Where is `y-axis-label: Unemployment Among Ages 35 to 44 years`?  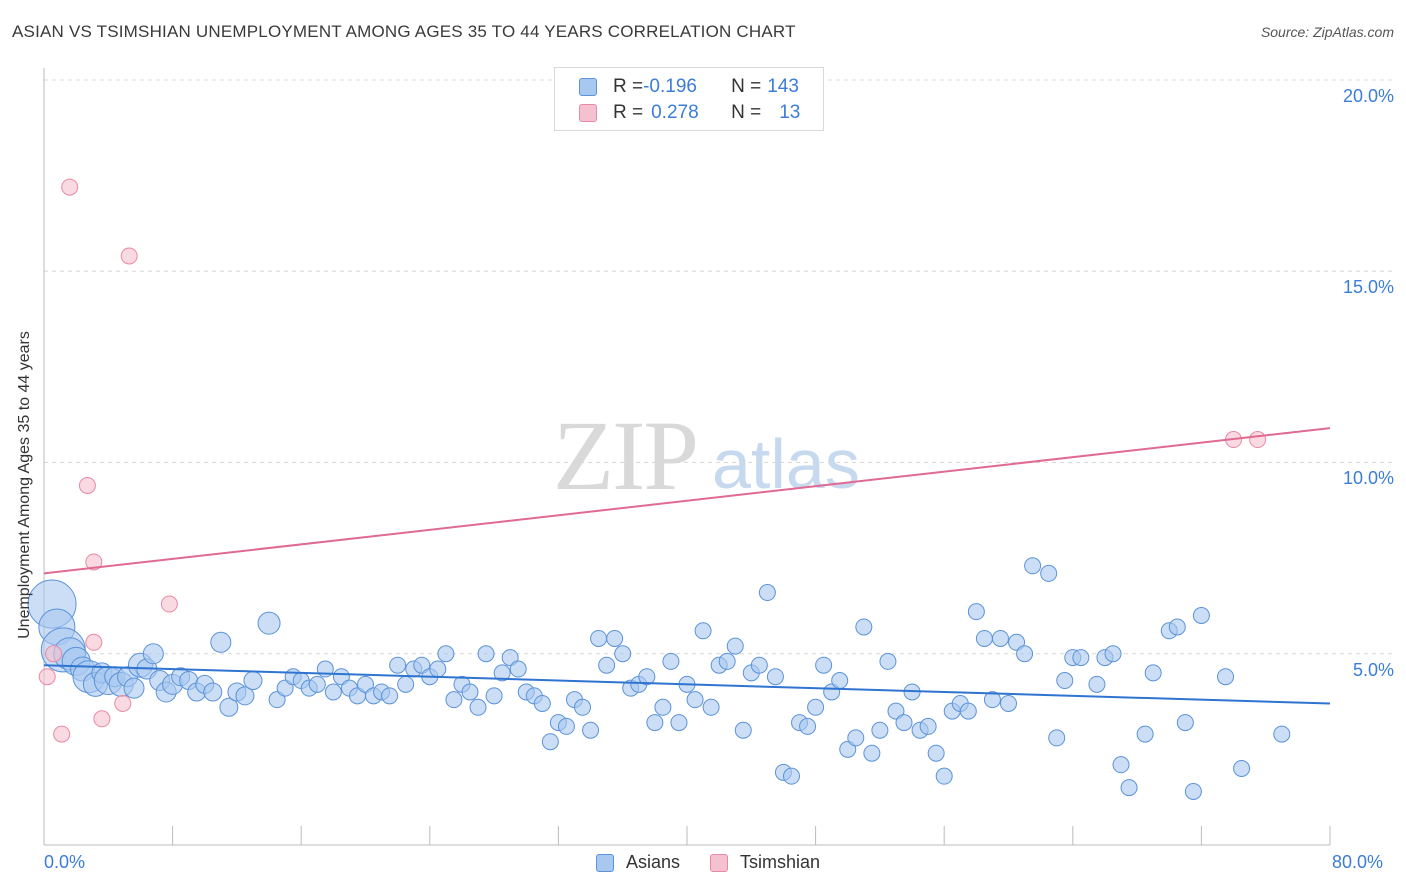
y-axis-label: Unemployment Among Ages 35 to 44 years is located at coordinates (24, 485).